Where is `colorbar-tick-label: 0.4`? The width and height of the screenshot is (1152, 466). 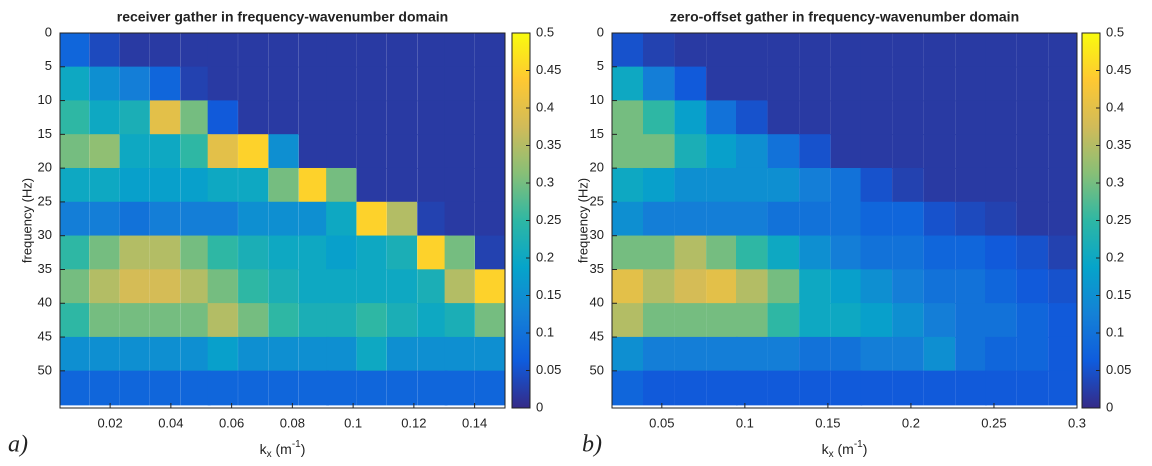
colorbar-tick-label: 0.4 is located at coordinates (545, 106).